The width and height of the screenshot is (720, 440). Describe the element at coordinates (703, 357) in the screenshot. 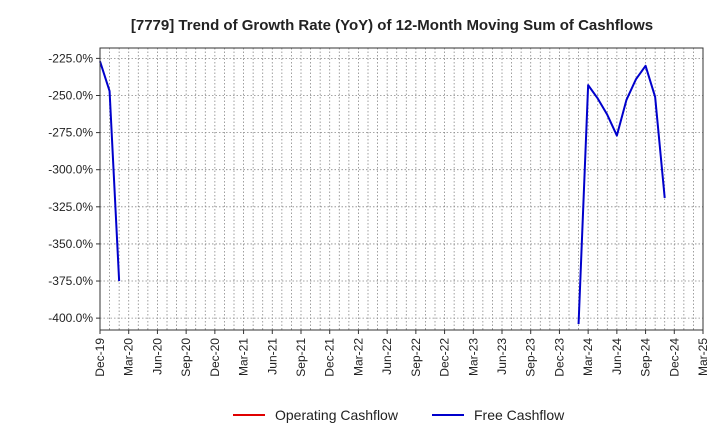

I see `x-tick-label: Mar-25` at that location.